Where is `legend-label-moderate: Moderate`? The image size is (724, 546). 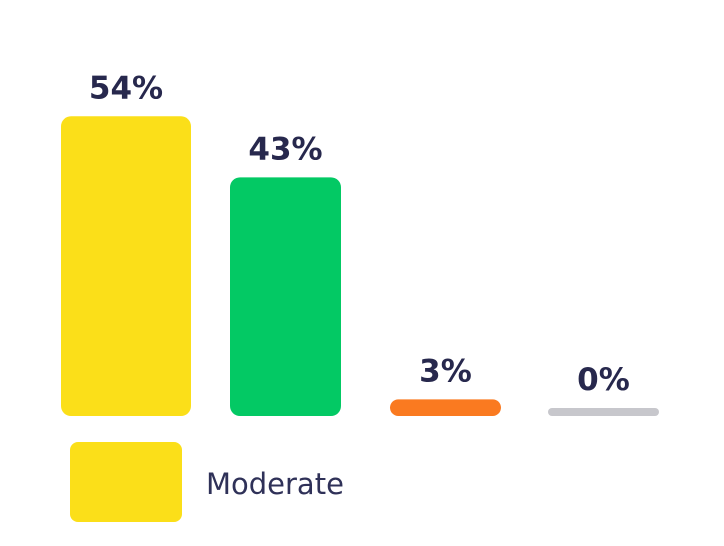 legend-label-moderate: Moderate is located at coordinates (275, 484).